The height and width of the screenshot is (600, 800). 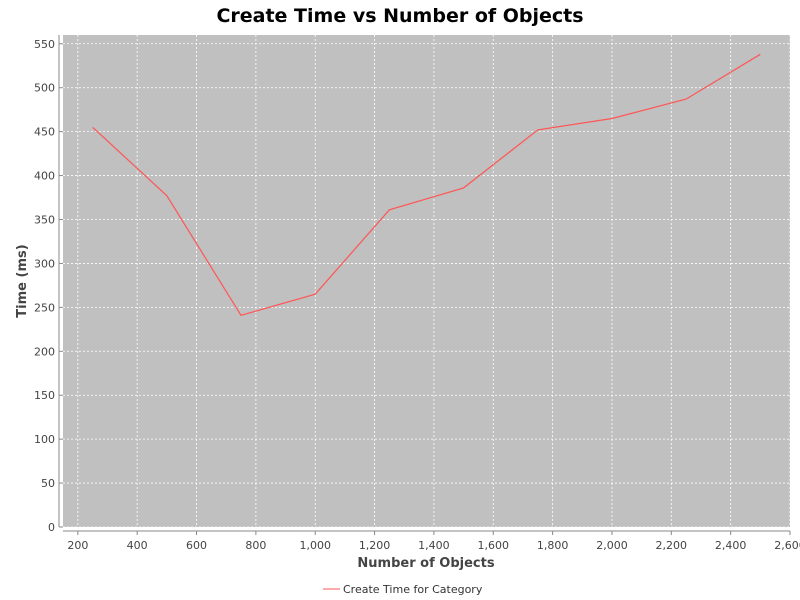 What do you see at coordinates (196, 545) in the screenshot?
I see `x-tick-label: 600` at bounding box center [196, 545].